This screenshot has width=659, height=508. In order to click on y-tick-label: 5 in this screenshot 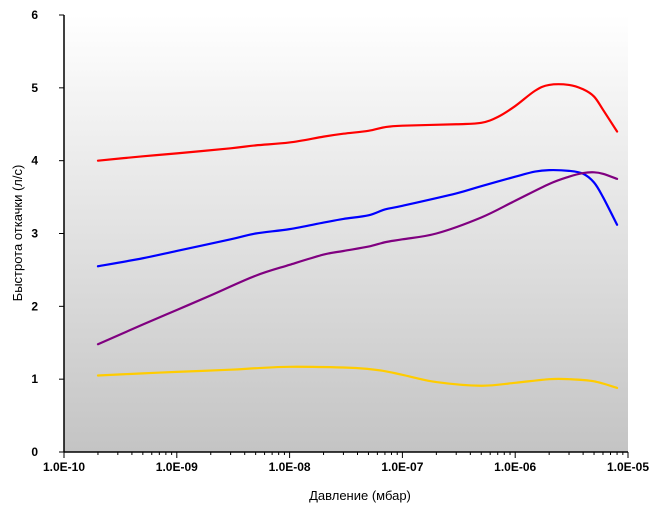, I will do `click(34, 88)`.